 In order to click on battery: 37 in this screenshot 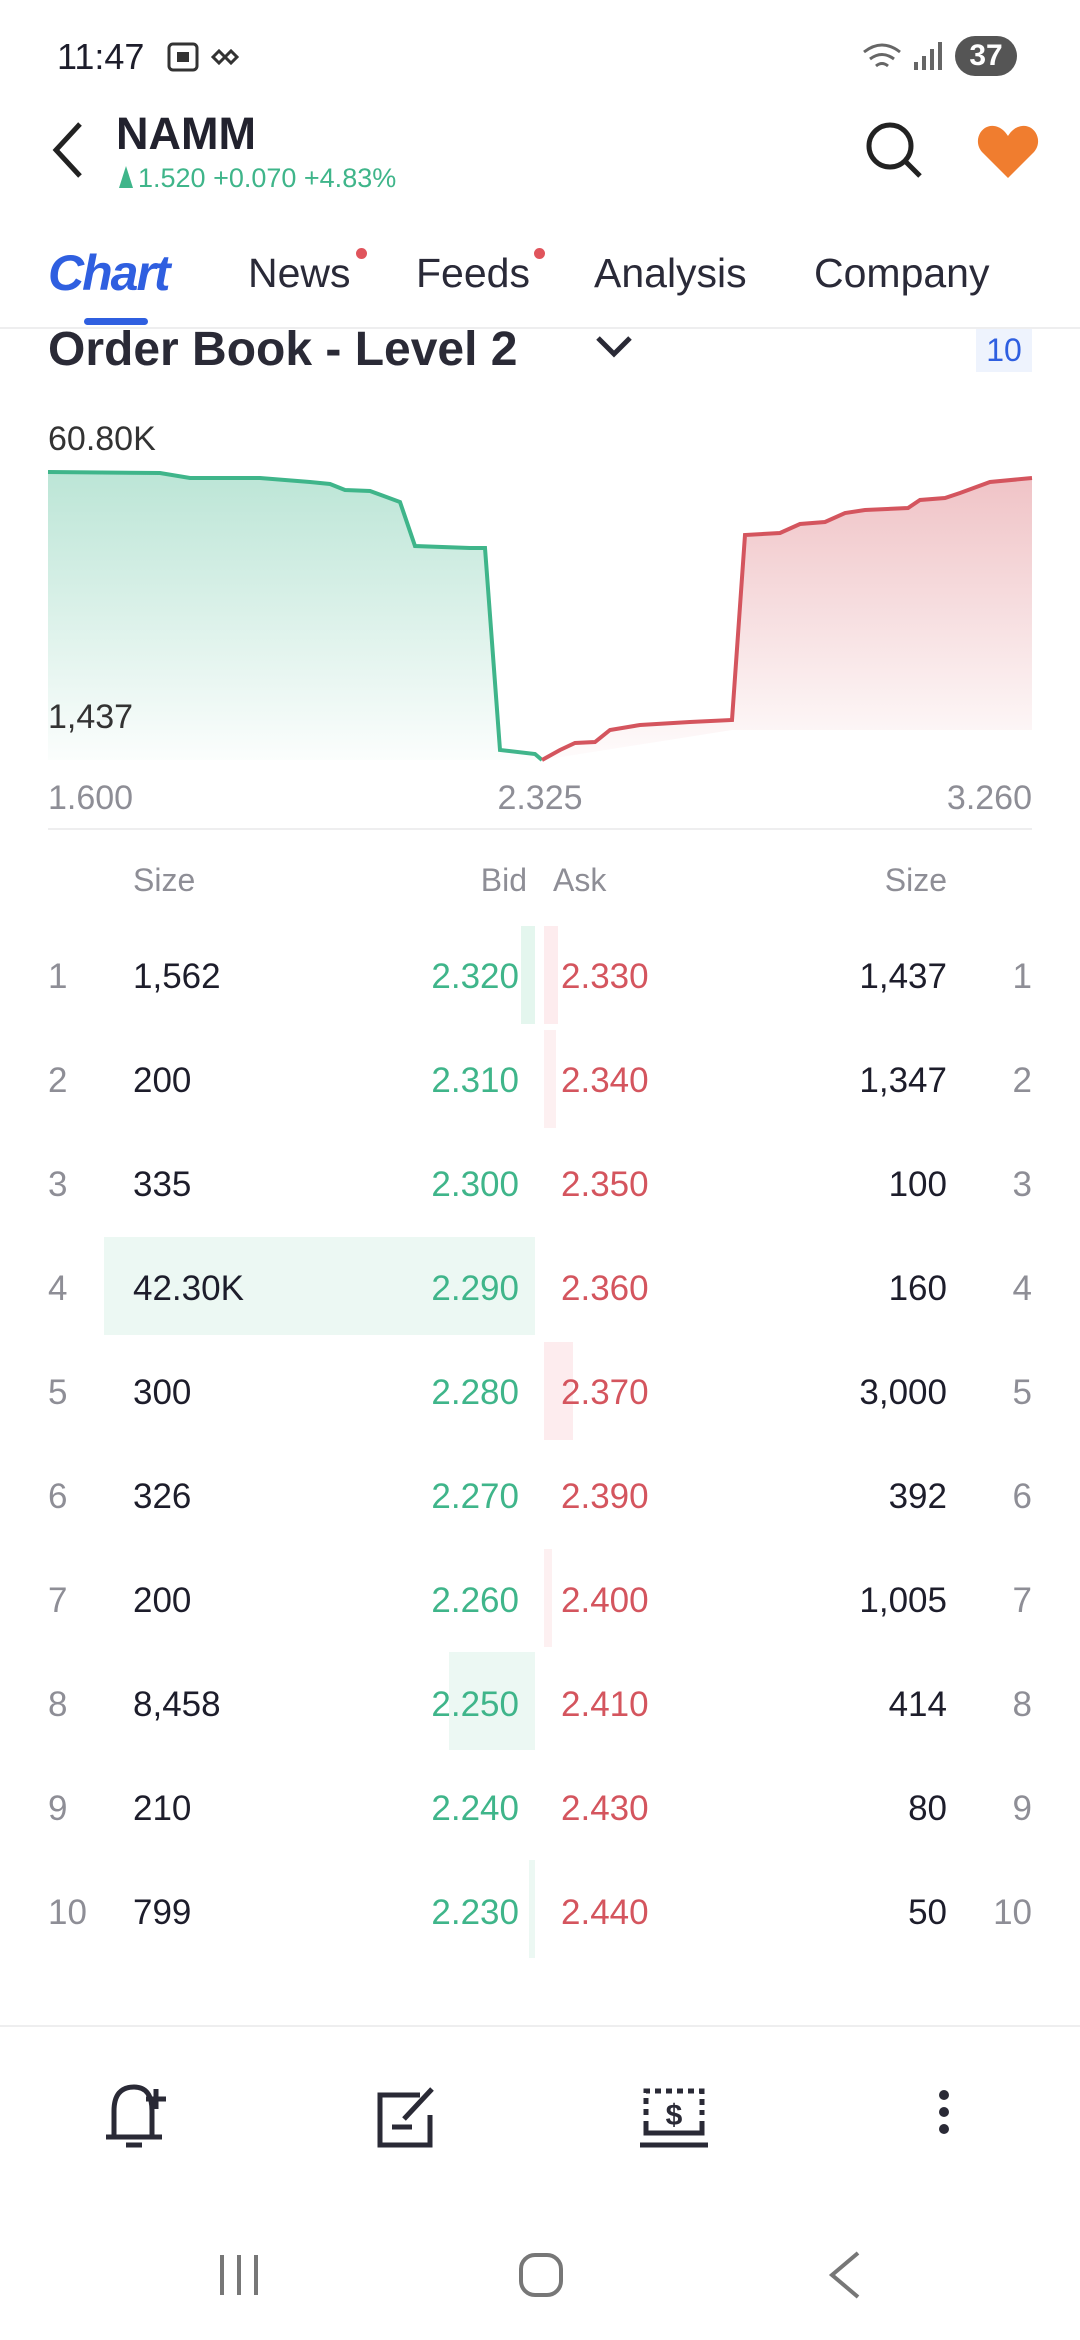, I will do `click(986, 56)`.